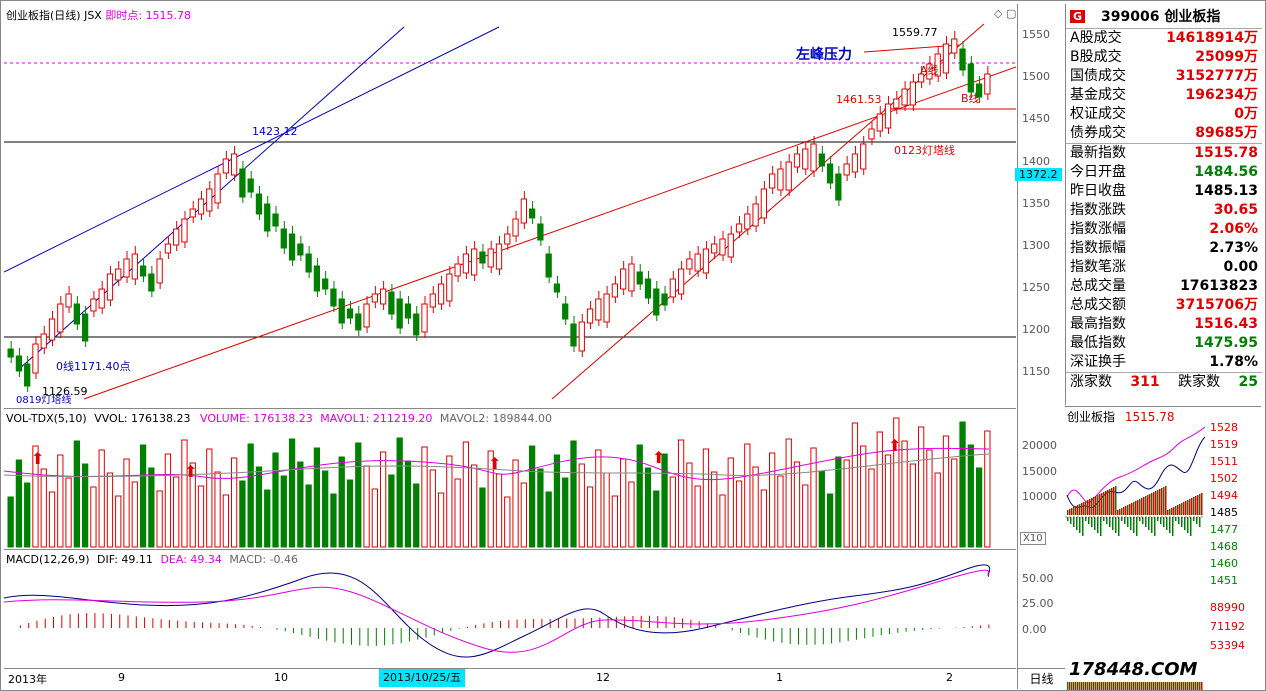  What do you see at coordinates (1036, 118) in the screenshot?
I see `price-tick: 1450` at bounding box center [1036, 118].